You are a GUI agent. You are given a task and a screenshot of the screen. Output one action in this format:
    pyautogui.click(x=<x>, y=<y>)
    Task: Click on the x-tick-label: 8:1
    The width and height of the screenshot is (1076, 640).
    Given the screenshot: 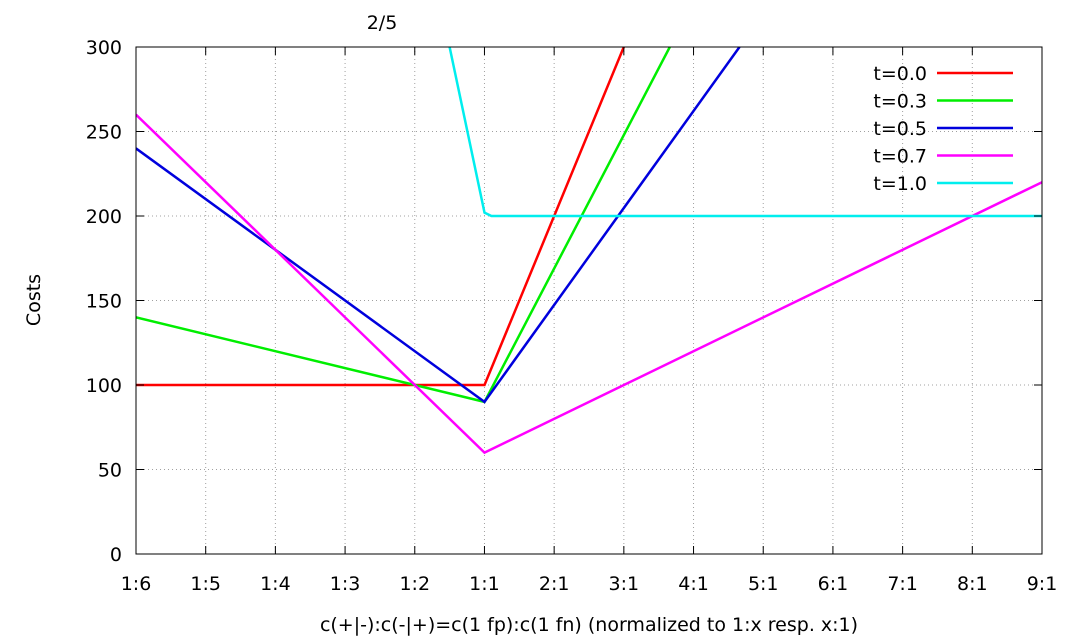 What is the action you would take?
    pyautogui.click(x=972, y=584)
    